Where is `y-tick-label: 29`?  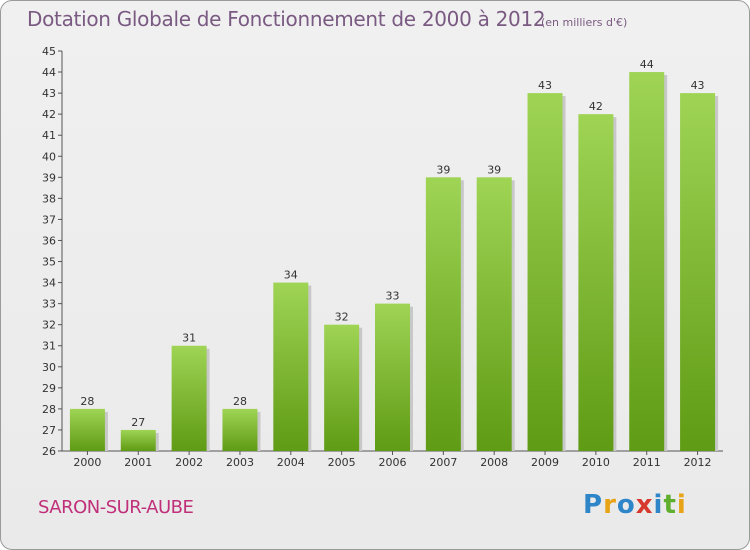 y-tick-label: 29 is located at coordinates (49, 388).